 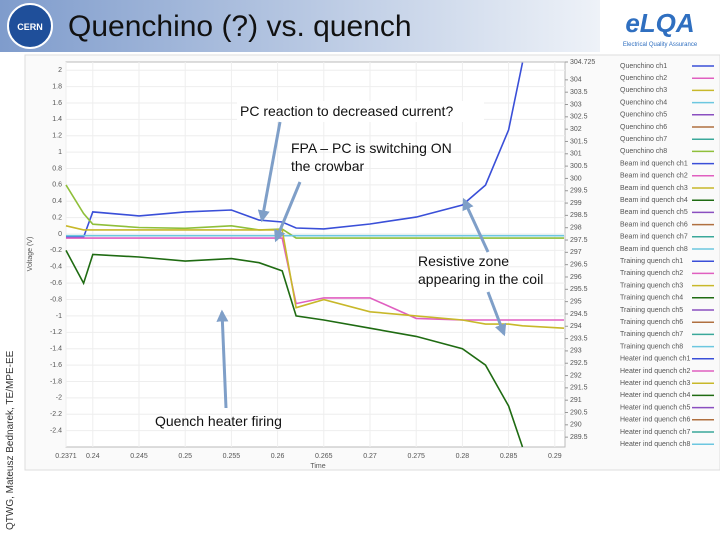 What do you see at coordinates (576, 326) in the screenshot?
I see `y2-tick-label: 294` at bounding box center [576, 326].